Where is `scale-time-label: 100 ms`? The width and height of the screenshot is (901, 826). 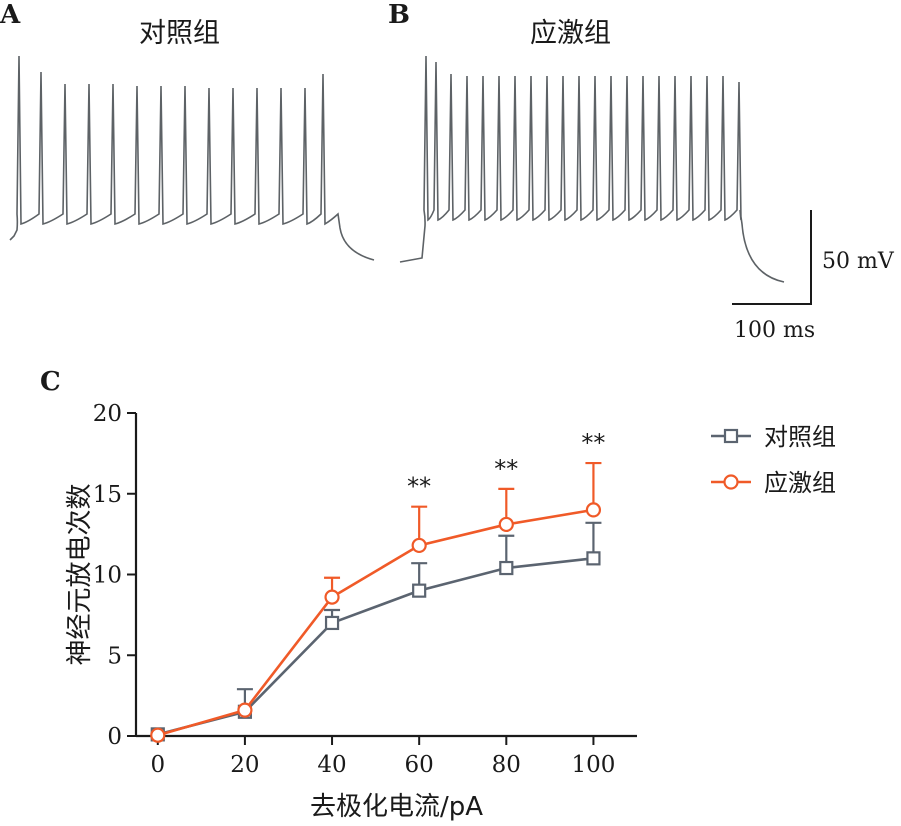 scale-time-label: 100 ms is located at coordinates (774, 330).